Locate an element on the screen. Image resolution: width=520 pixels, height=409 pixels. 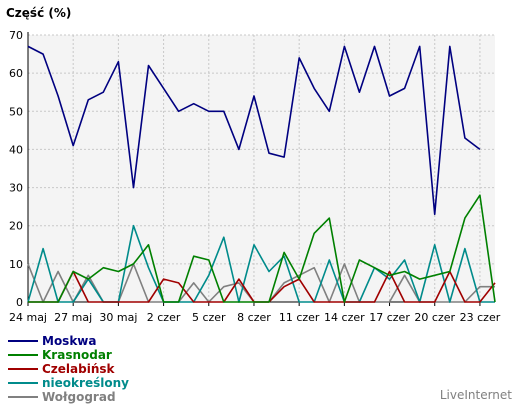
x-tick-label: 2 czer is located at coordinates (164, 317).